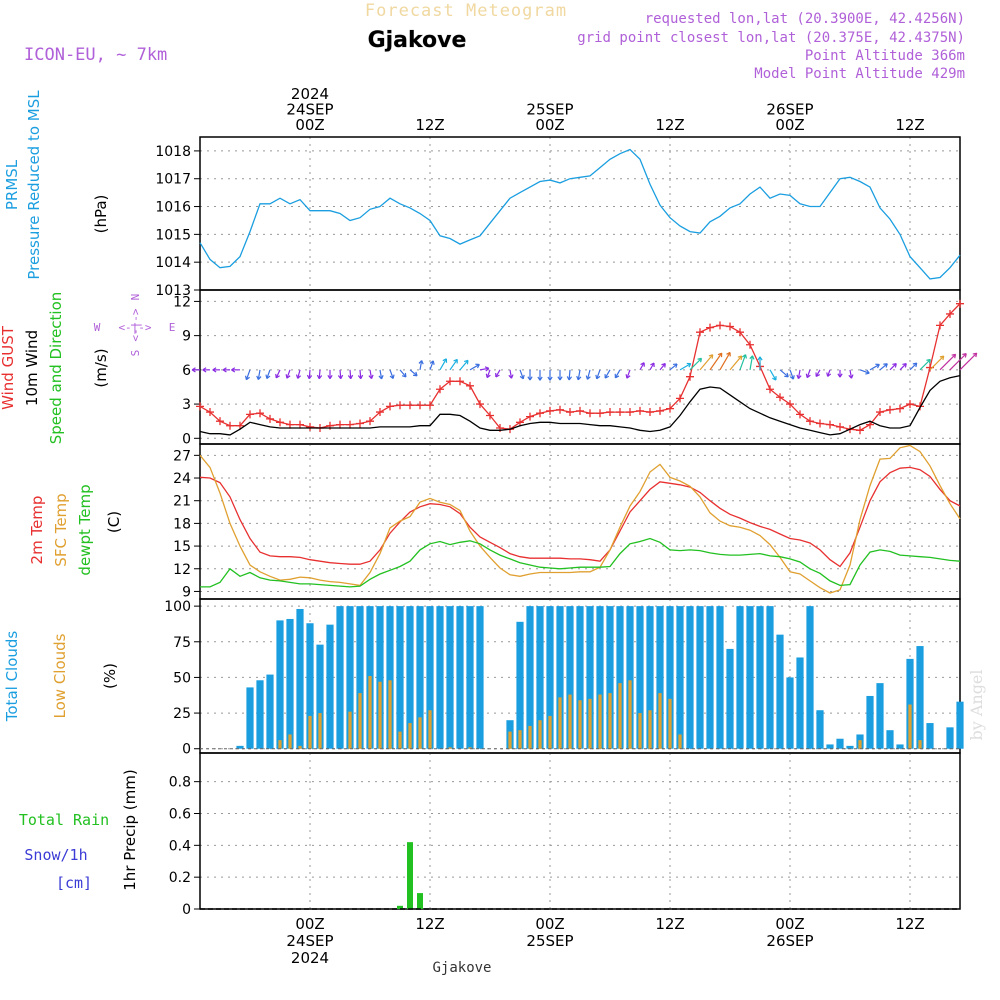 The image size is (1000, 1000). I want to click on snow-label: Snow/1h, so click(55, 855).